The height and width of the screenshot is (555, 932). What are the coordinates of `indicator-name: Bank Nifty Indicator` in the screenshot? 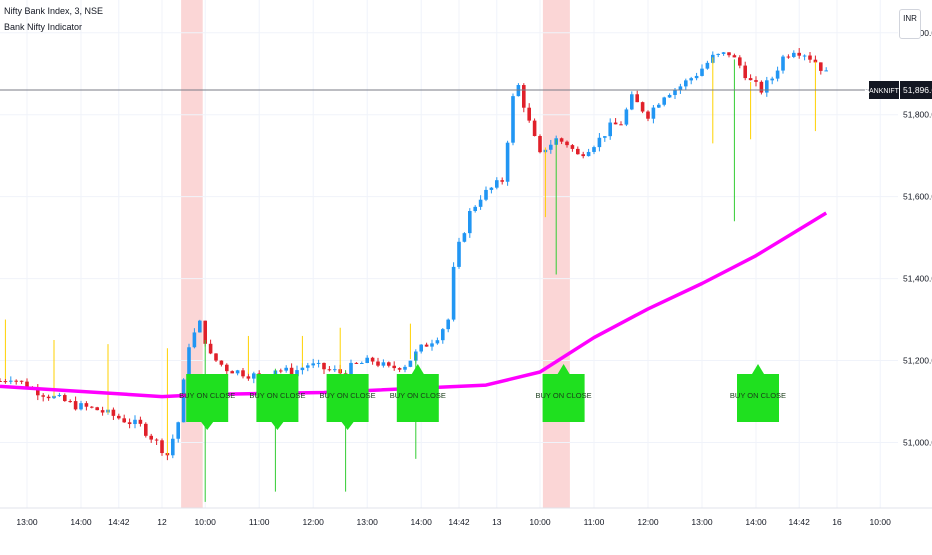 It's located at (43, 27).